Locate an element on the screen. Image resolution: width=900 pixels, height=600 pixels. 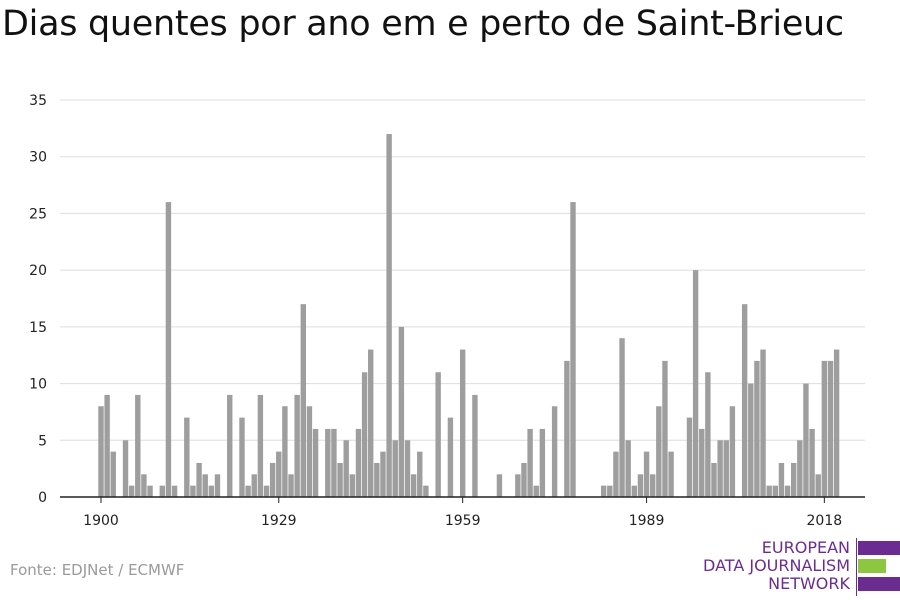
bar-2008 is located at coordinates (763, 423).